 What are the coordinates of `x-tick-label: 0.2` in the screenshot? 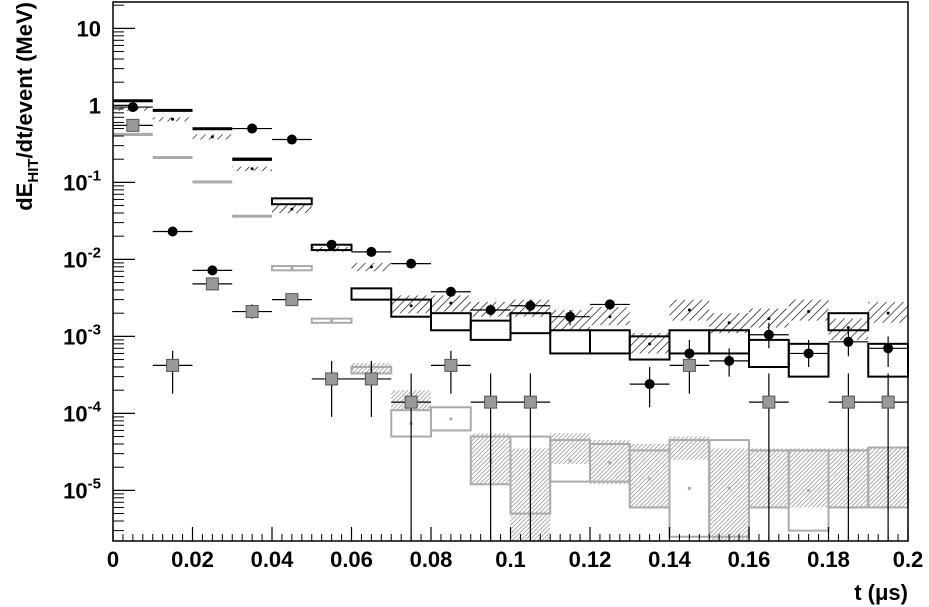 It's located at (908, 559).